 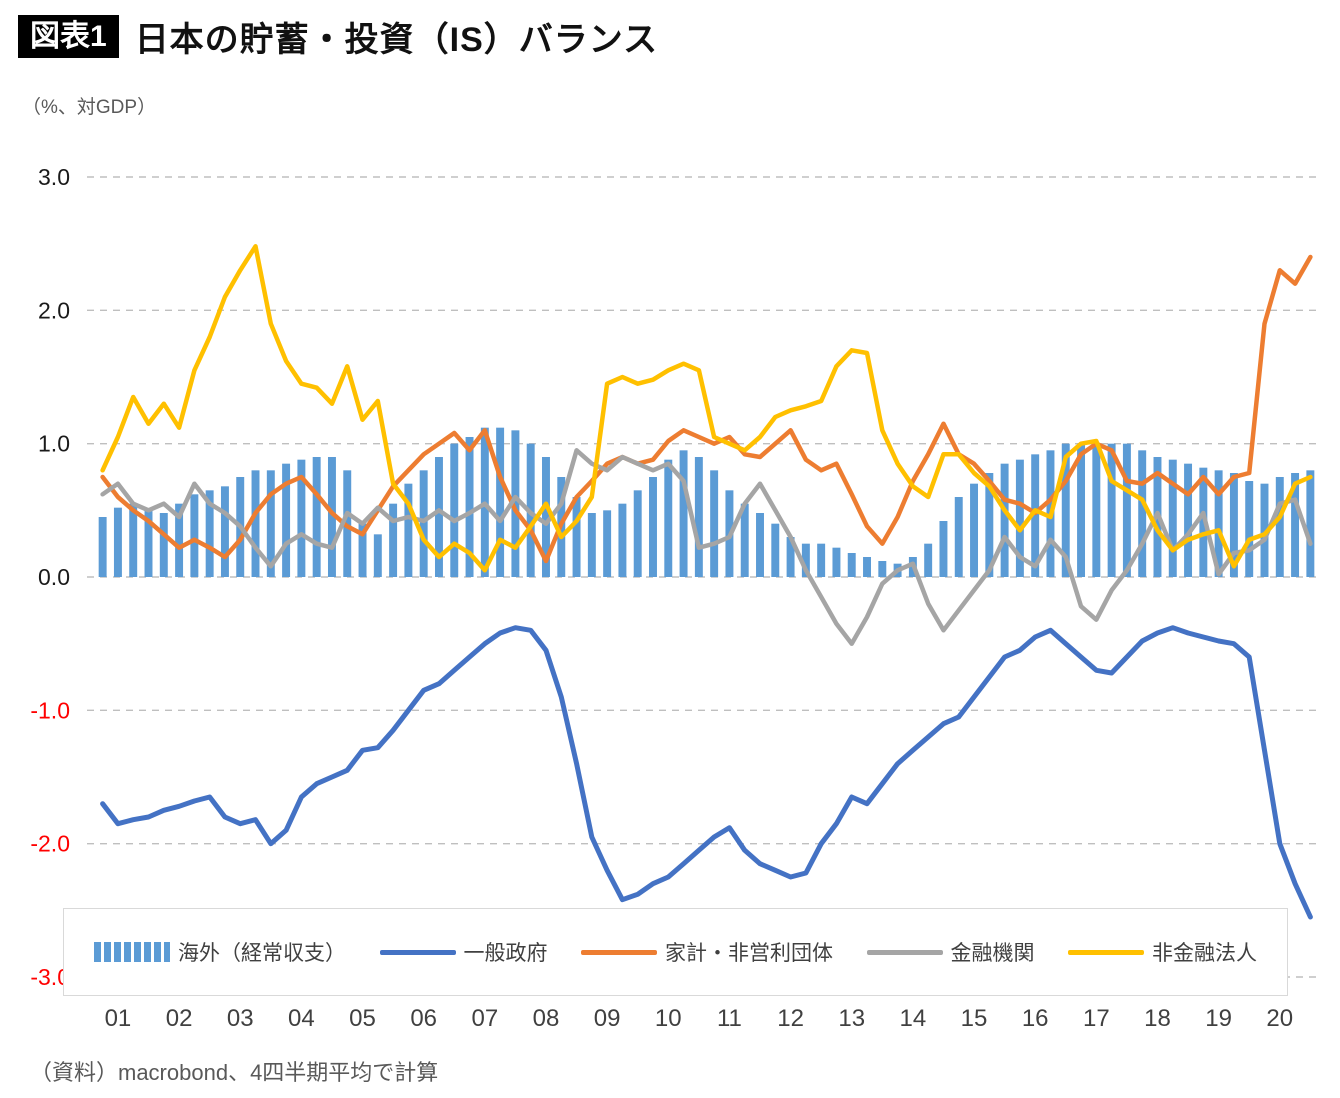 I want to click on chart-title: 日本の貯蓄・投資（IS）バランス, so click(x=396, y=40).